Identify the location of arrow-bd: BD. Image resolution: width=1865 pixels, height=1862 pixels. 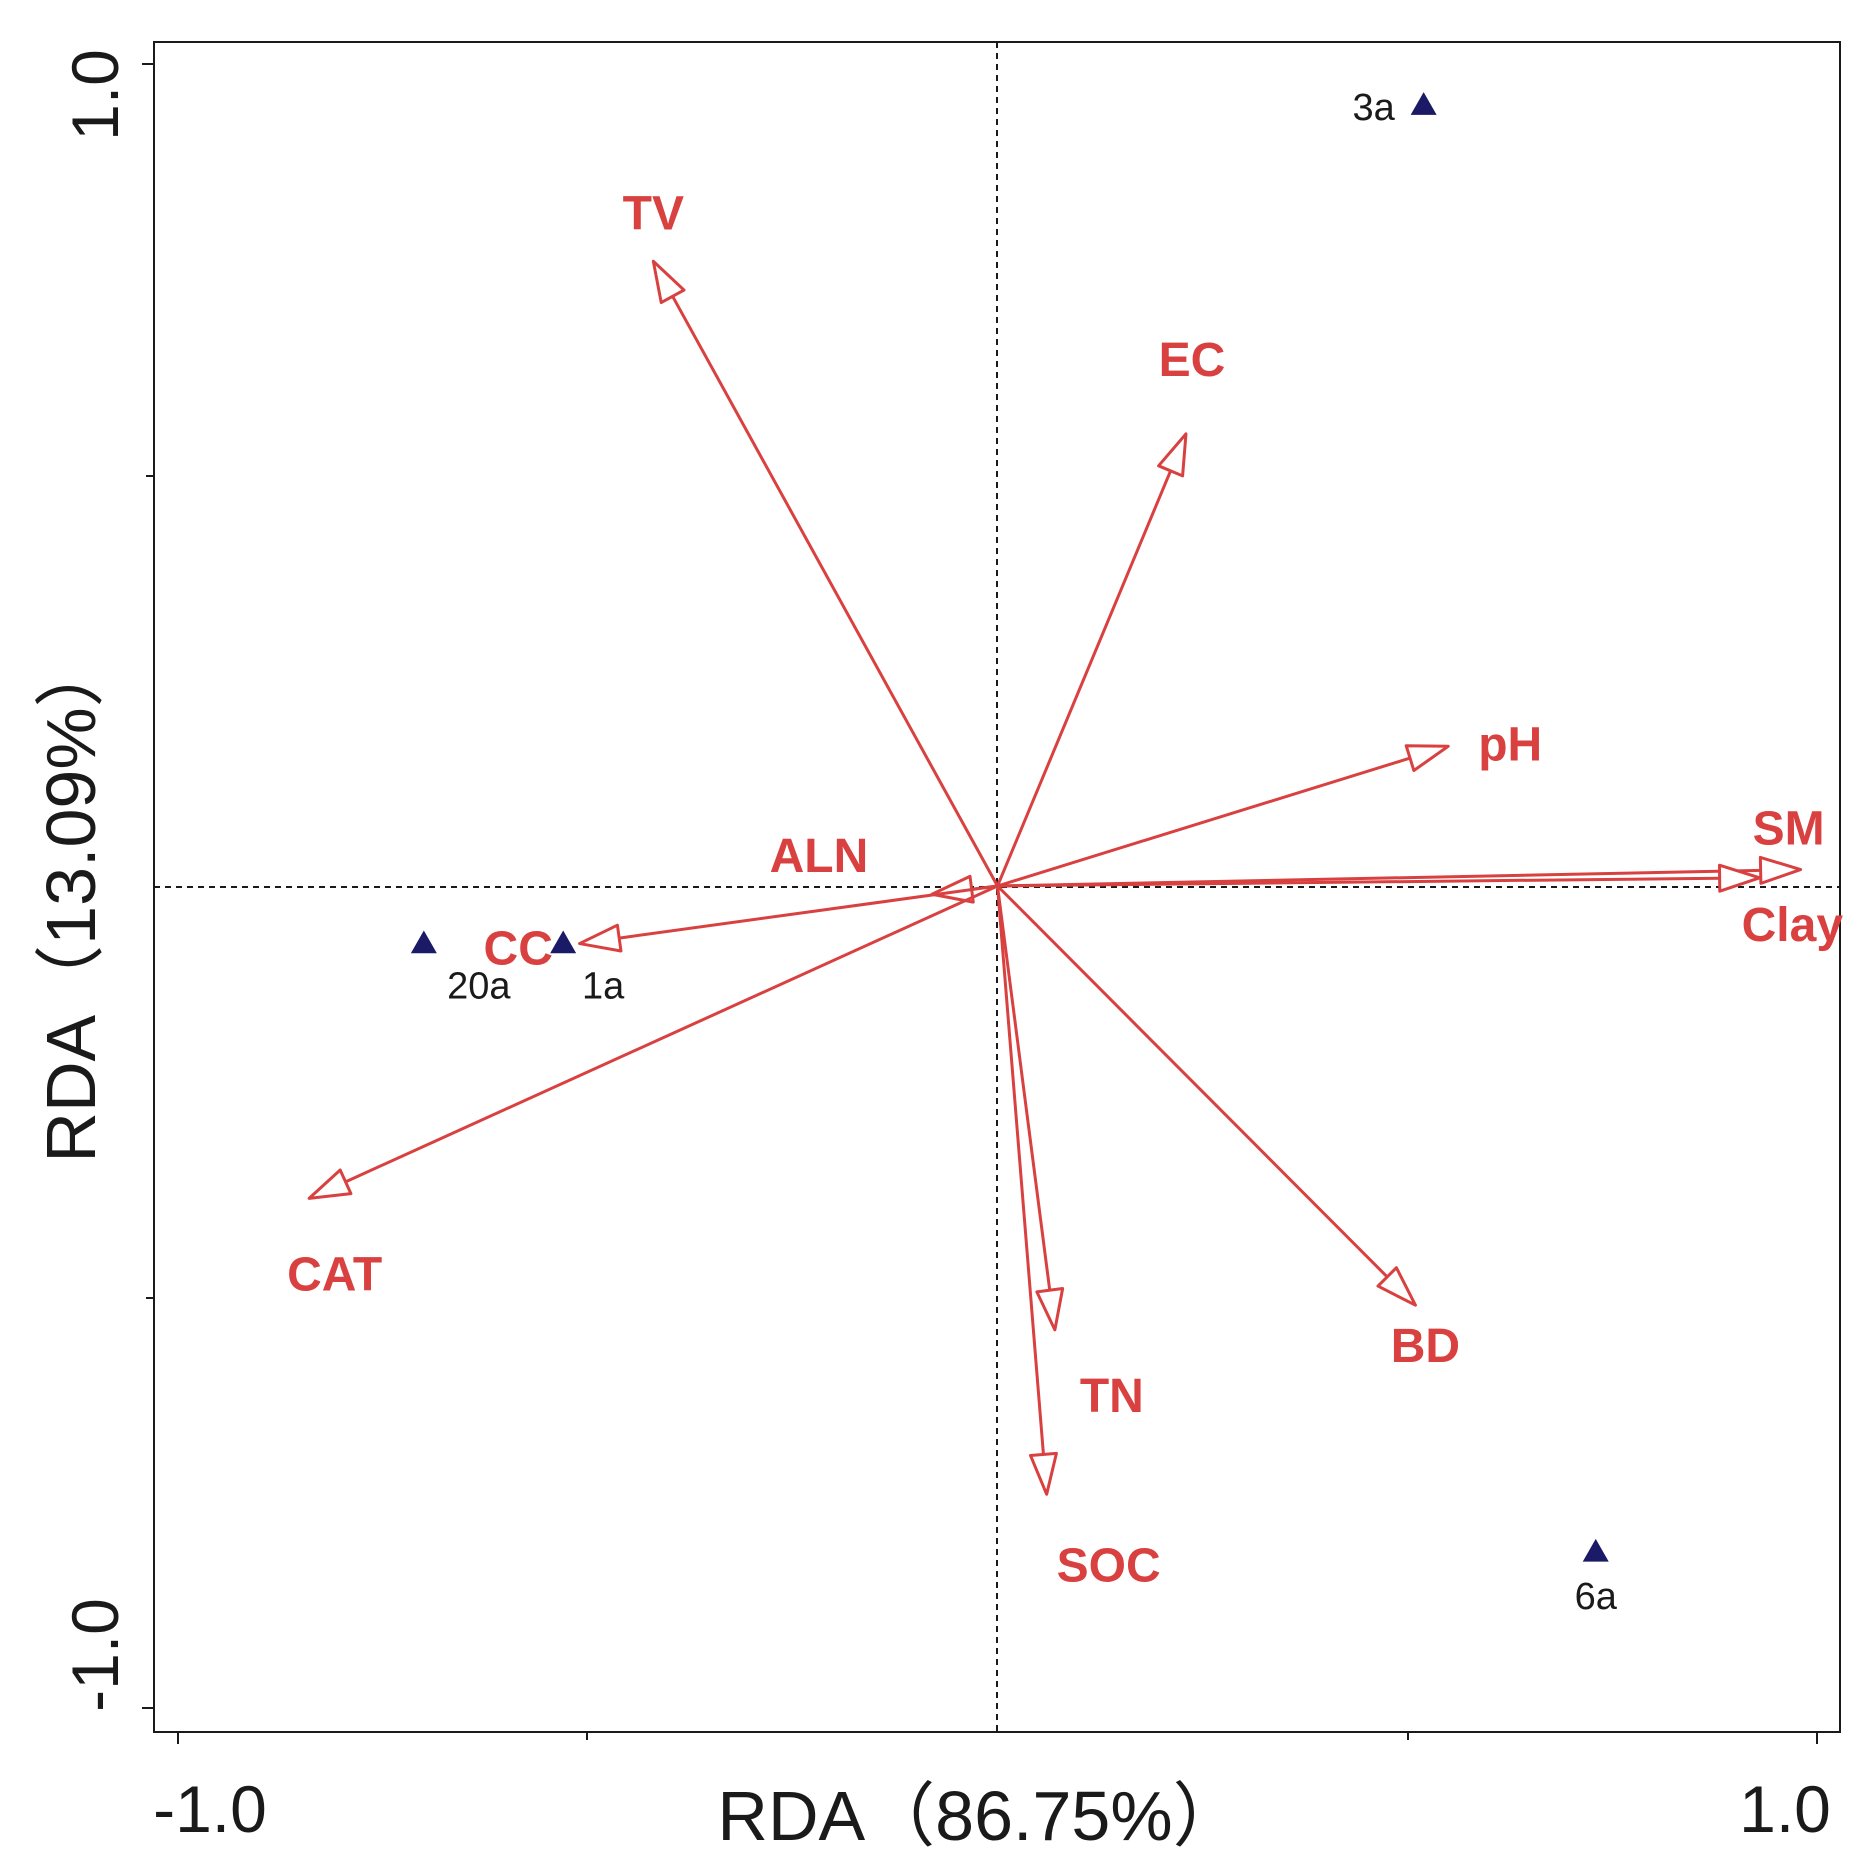
(1228, 1128).